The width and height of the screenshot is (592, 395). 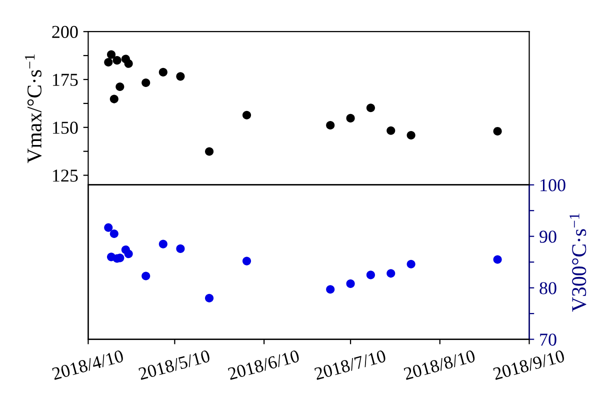 I want to click on x-tick-label: 2018/5/10, so click(x=174, y=365).